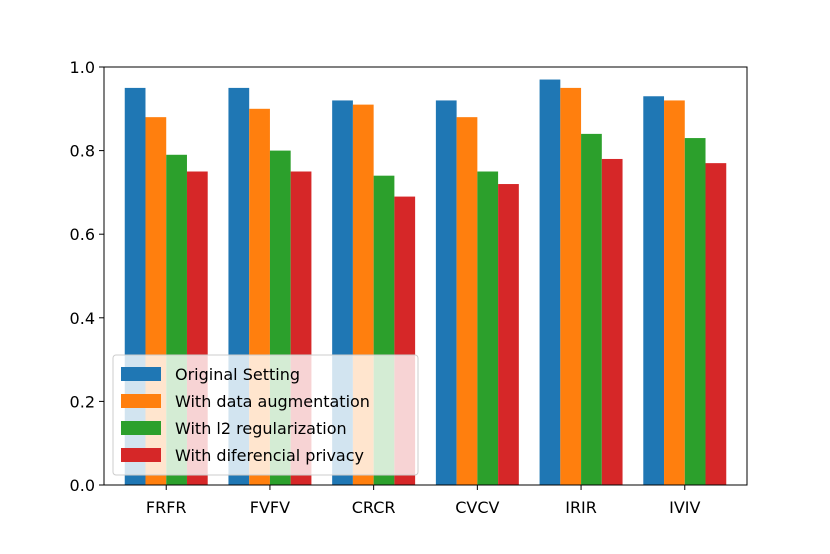  What do you see at coordinates (374, 507) in the screenshot?
I see `x-tick-label: CRCR` at bounding box center [374, 507].